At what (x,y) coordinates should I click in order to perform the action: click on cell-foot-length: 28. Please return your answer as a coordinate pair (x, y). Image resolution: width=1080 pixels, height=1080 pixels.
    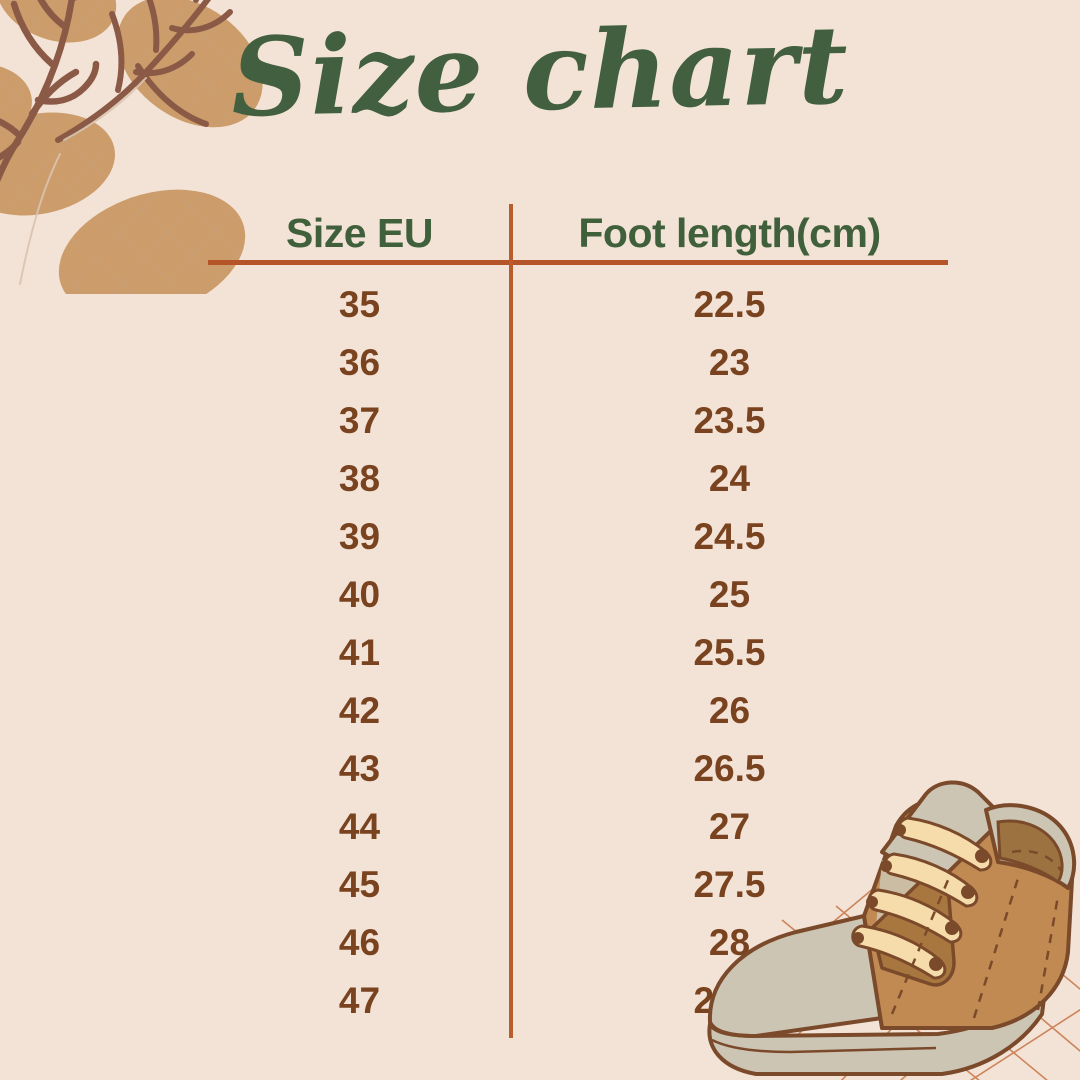
    Looking at the image, I should click on (729, 942).